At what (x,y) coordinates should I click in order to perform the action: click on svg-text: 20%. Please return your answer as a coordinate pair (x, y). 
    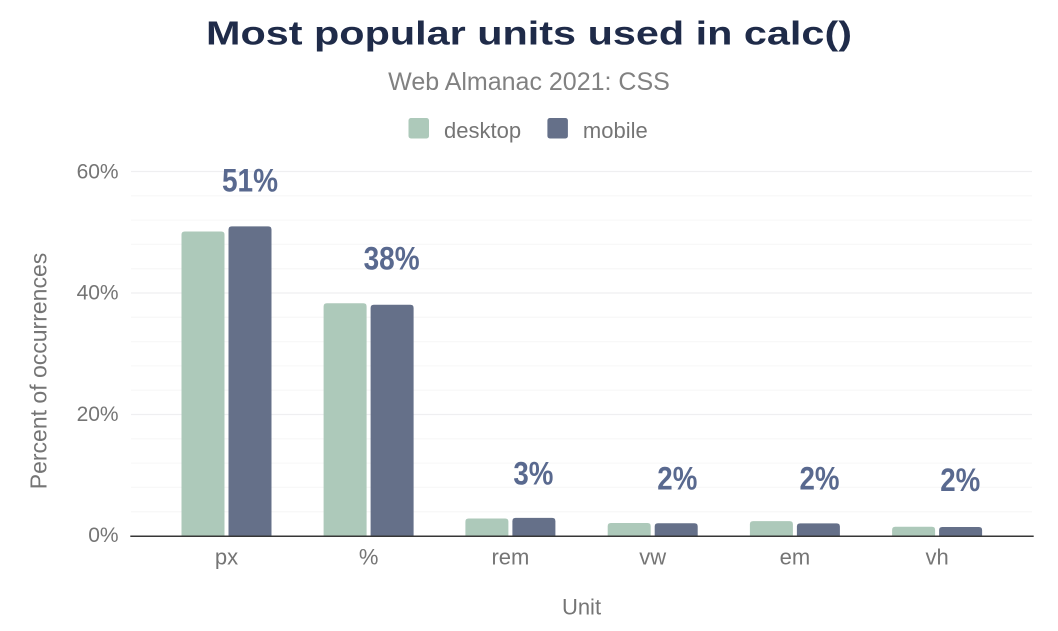
    Looking at the image, I should click on (98, 414).